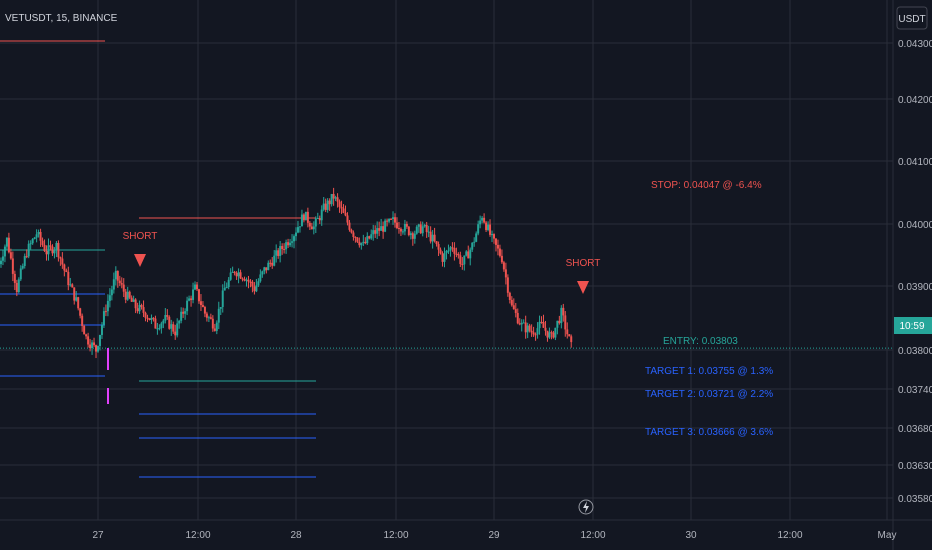 The width and height of the screenshot is (932, 550). I want to click on currency-button: USDT, so click(912, 18).